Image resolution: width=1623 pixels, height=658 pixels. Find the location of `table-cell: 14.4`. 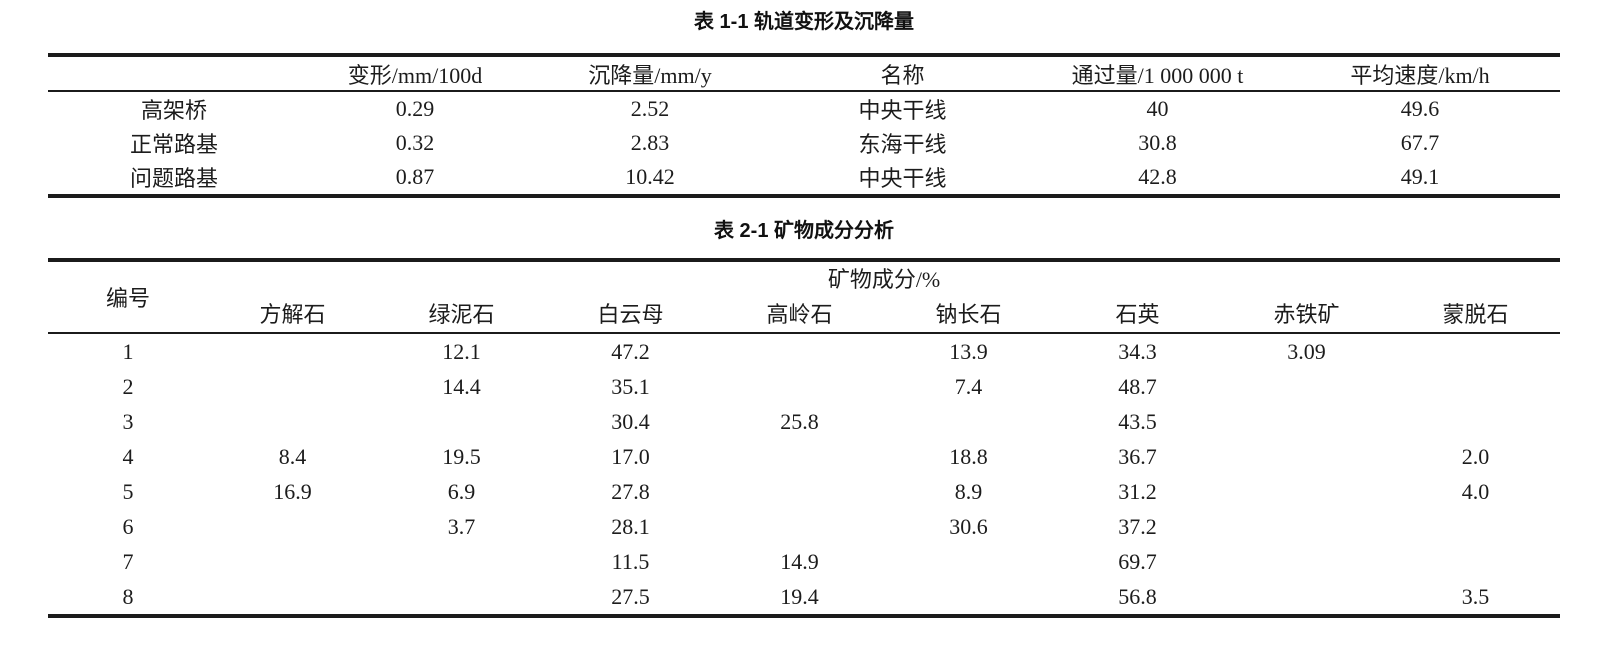

table-cell: 14.4 is located at coordinates (461, 386).